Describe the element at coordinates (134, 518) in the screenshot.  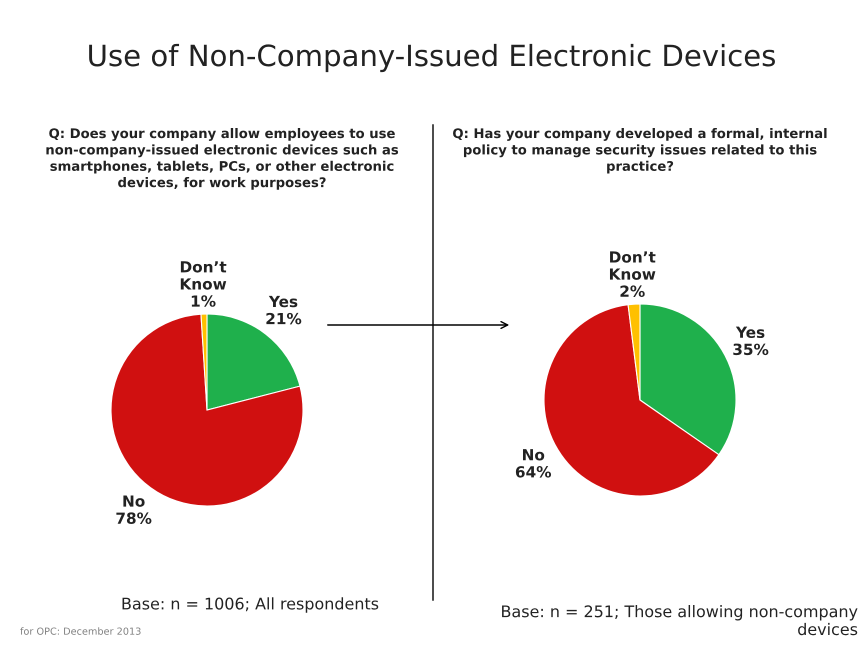
I see `data-label: 78%` at that location.